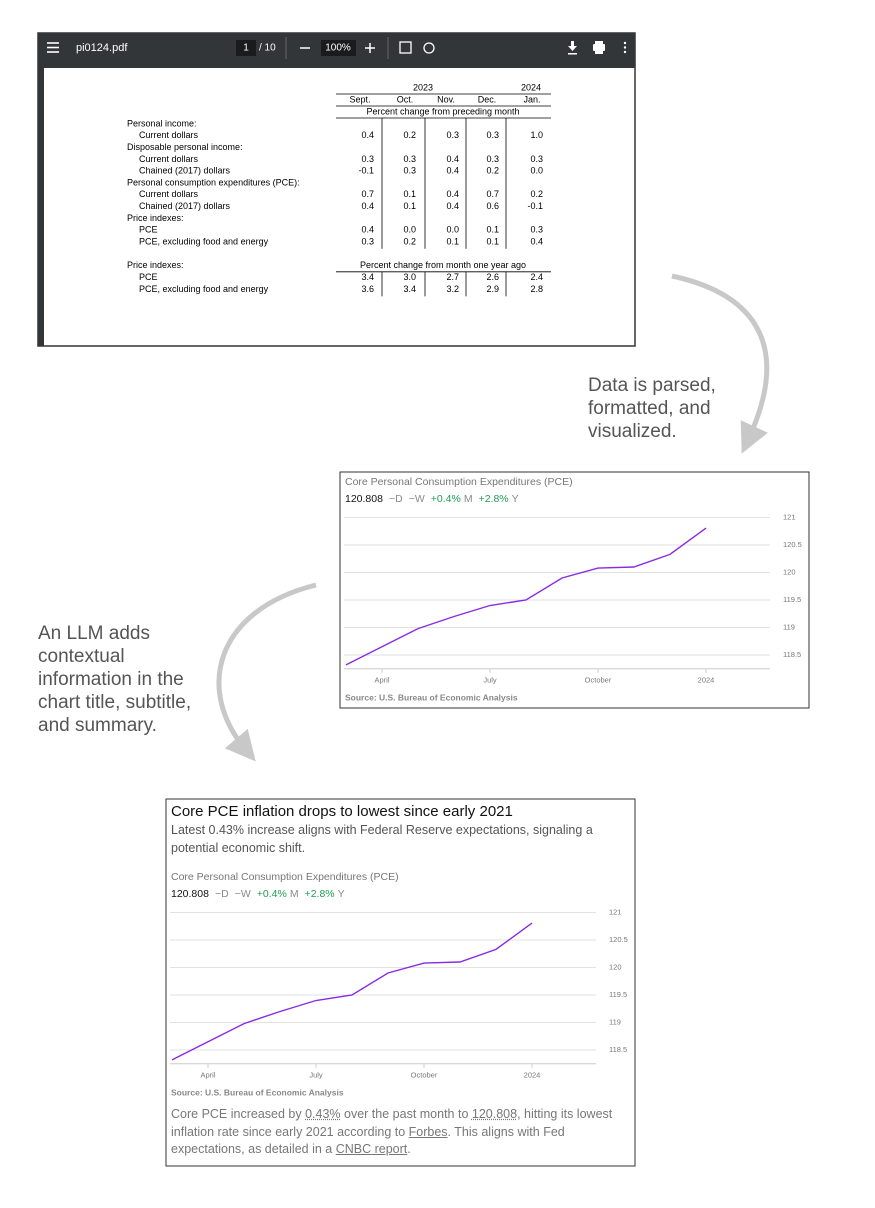 The height and width of the screenshot is (1208, 875). Describe the element at coordinates (185, 147) in the screenshot. I see `row-label: Disposable personal income:` at that location.